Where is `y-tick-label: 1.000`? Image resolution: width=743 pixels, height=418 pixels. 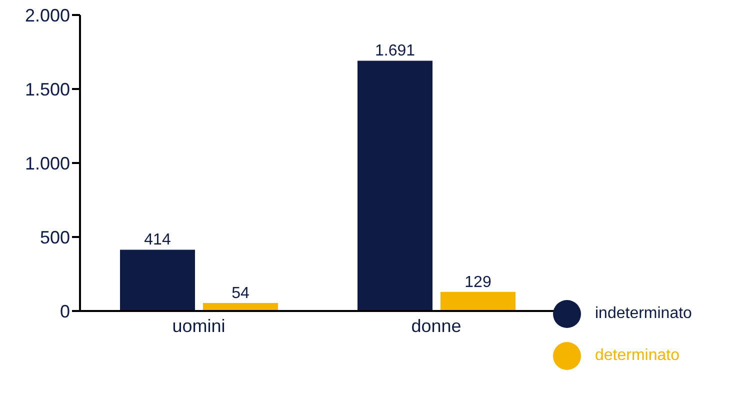
y-tick-label: 1.000 is located at coordinates (47, 163).